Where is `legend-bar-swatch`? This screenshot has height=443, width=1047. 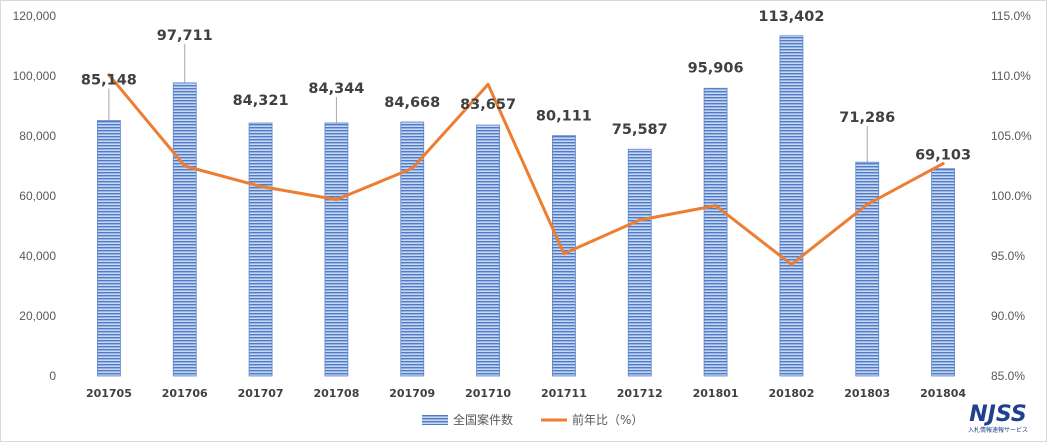
legend-bar-swatch is located at coordinates (435, 420).